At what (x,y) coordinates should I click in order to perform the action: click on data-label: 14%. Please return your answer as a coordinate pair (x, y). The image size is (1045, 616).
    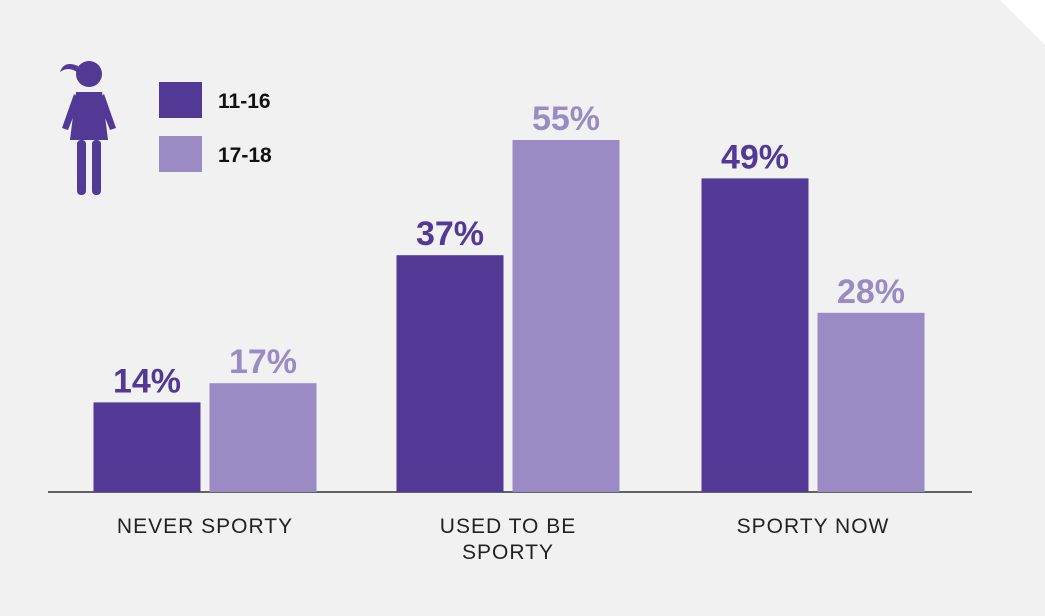
    Looking at the image, I should click on (147, 381).